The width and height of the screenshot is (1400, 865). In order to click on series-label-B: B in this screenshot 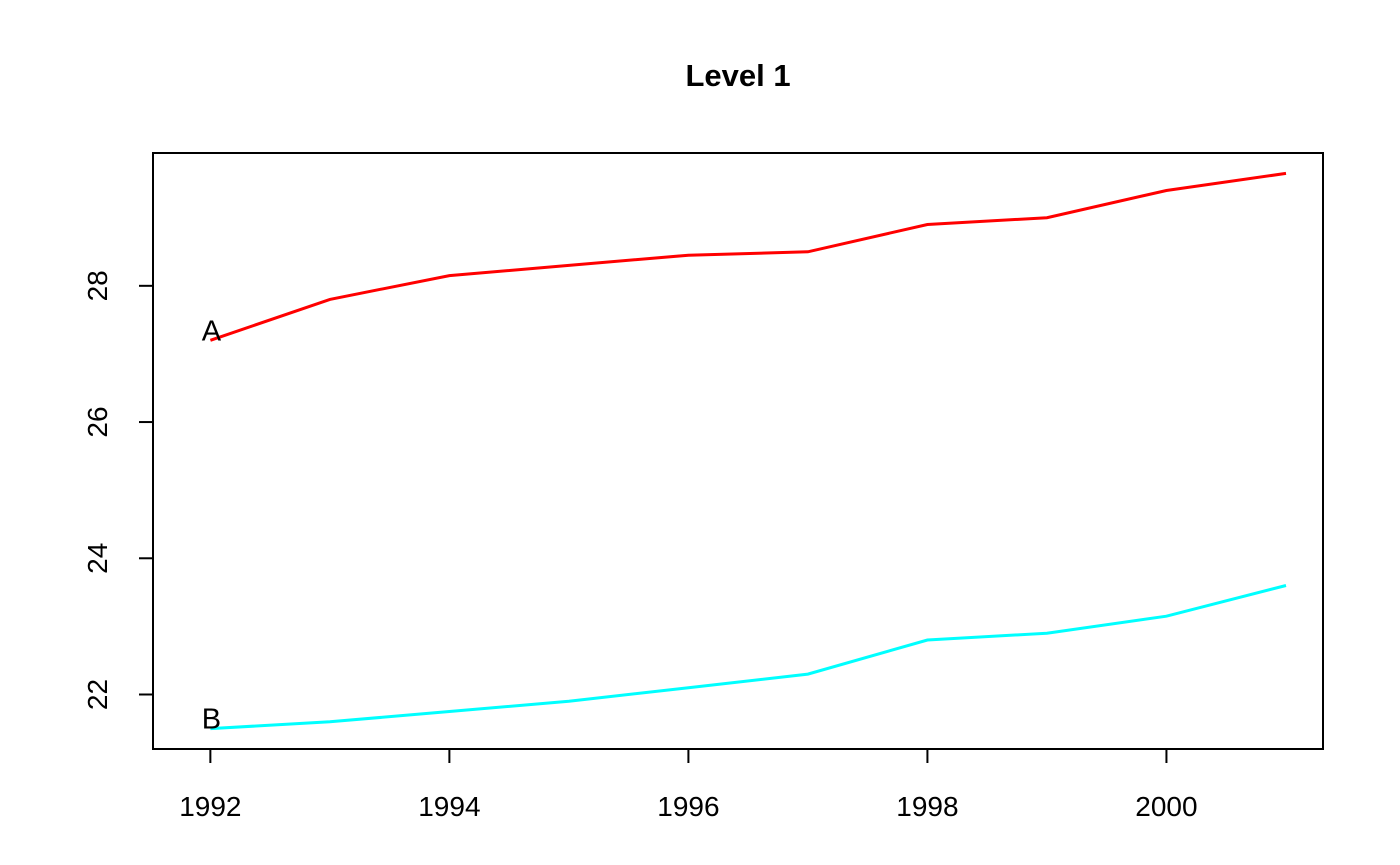, I will do `click(211, 720)`.